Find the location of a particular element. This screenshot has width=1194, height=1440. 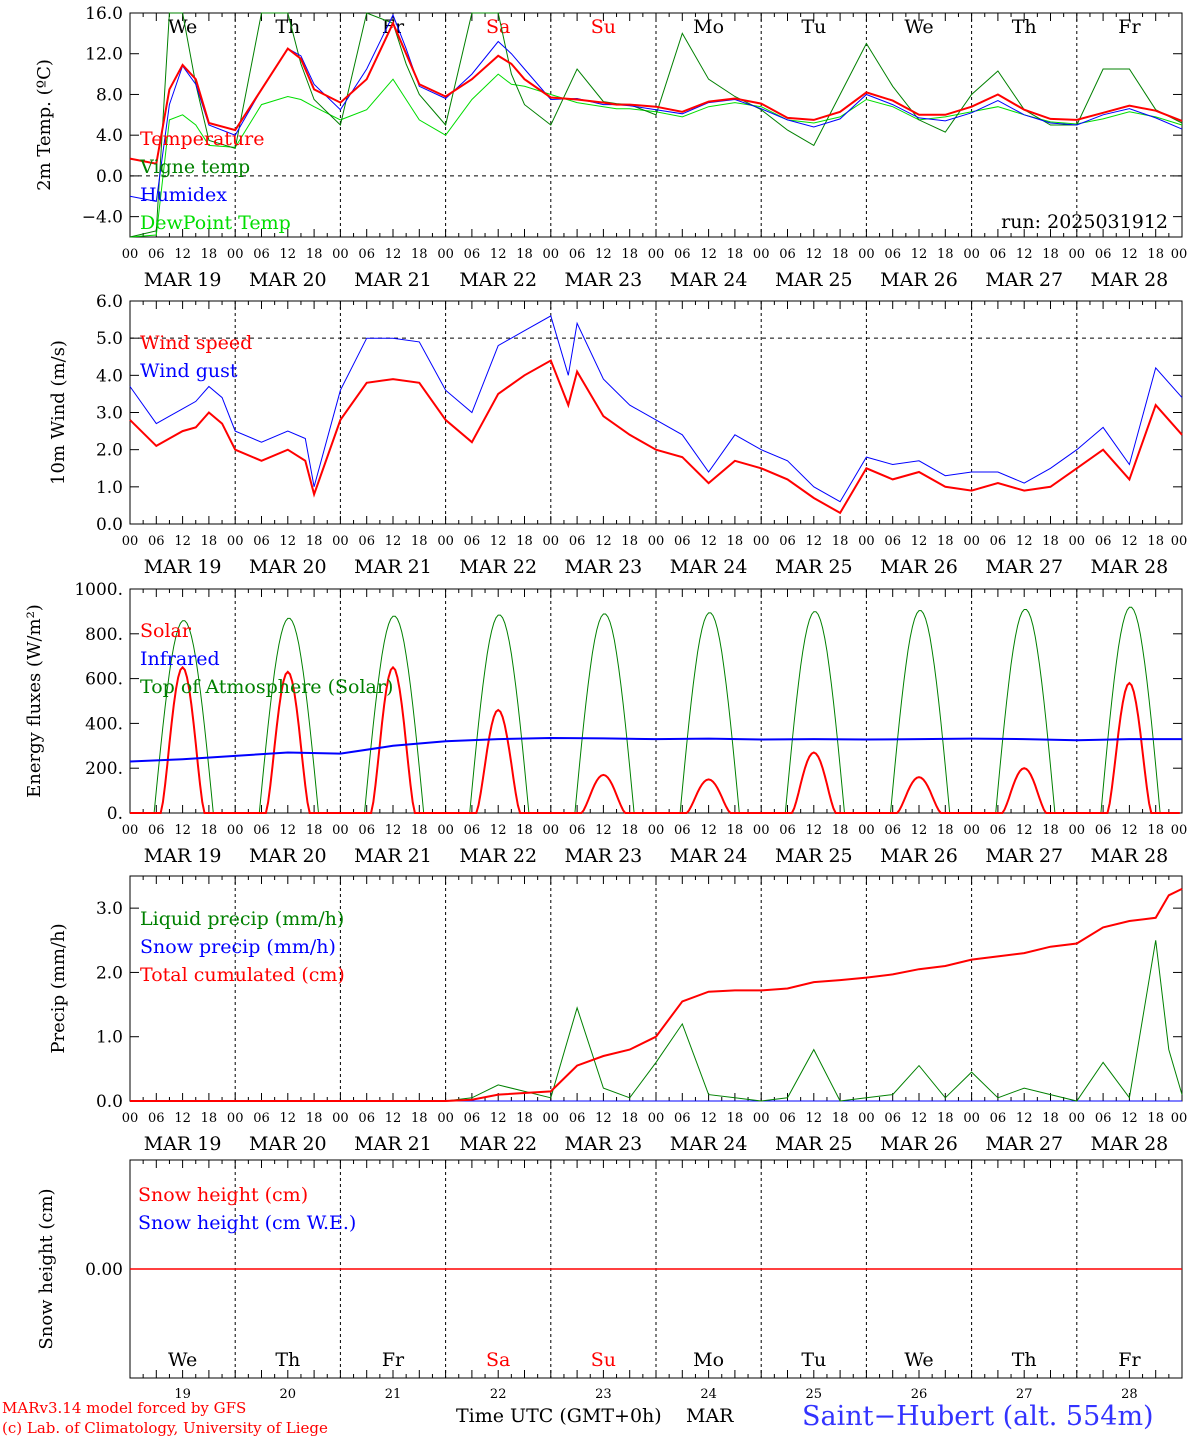

panel-1-date-label: MAR 22 is located at coordinates (498, 280).